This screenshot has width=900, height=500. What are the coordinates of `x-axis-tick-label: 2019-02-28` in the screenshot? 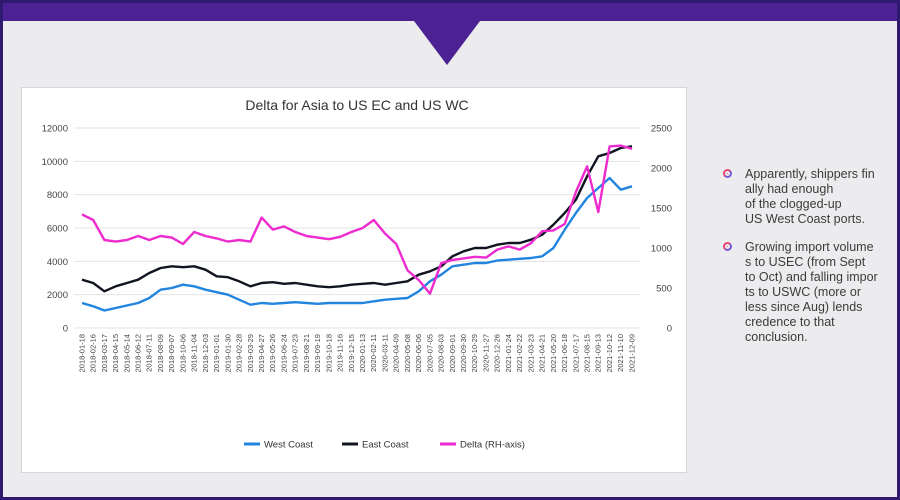 It's located at (239, 353).